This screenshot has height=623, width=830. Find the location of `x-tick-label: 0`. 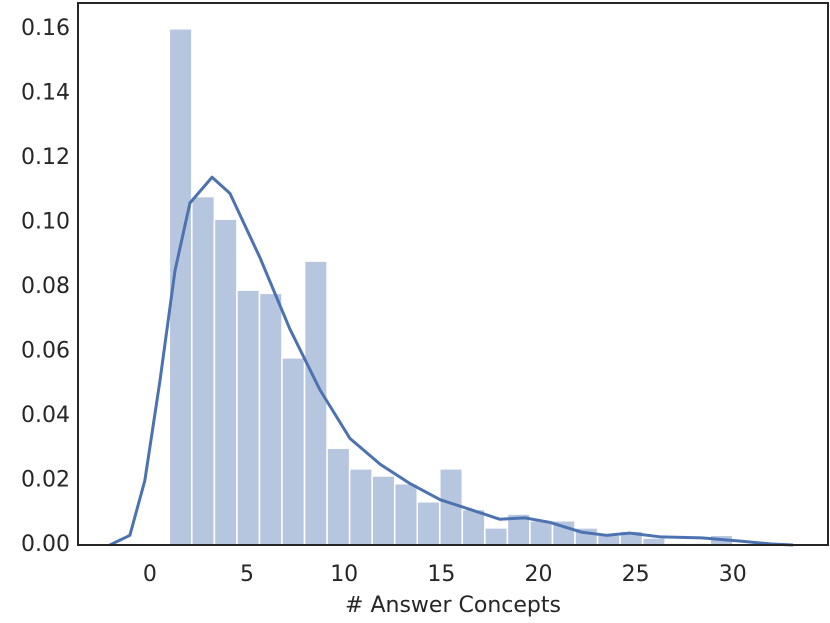

x-tick-label: 0 is located at coordinates (150, 574).